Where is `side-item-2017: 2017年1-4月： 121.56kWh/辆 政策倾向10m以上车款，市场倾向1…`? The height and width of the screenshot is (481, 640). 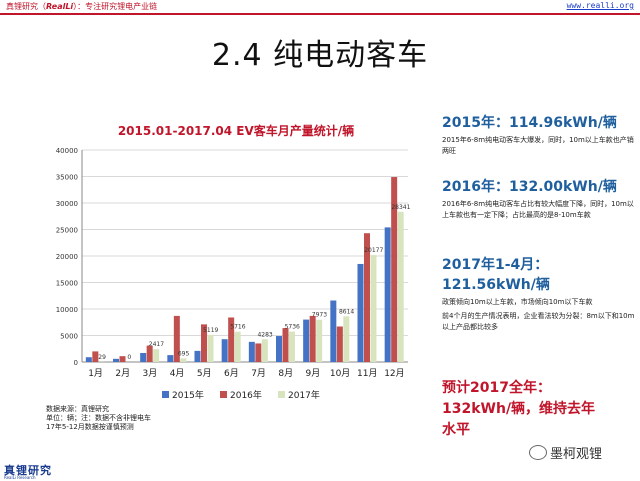 side-item-2017: 2017年1-4月： 121.56kWh/辆 政策倾向10m以上车款，市场倾向1… is located at coordinates (540, 293).